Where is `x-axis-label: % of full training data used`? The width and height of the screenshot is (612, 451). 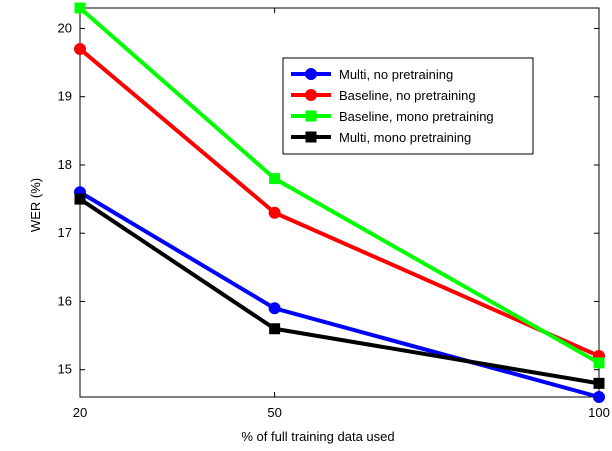
x-axis-label: % of full training data used is located at coordinates (317, 436).